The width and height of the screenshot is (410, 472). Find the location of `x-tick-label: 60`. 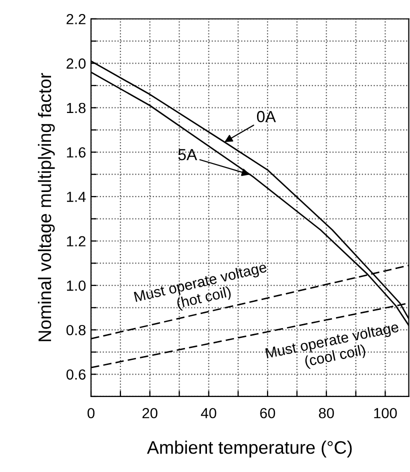

x-tick-label: 60 is located at coordinates (268, 413).